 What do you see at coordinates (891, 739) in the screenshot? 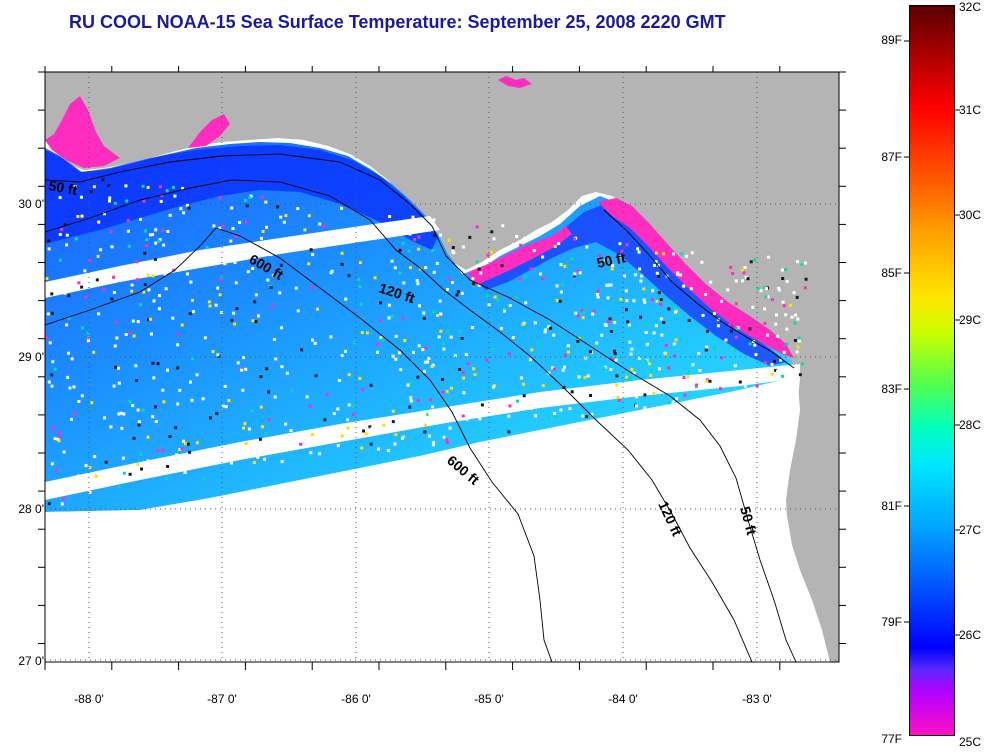
I see `colorbar-f-label: 77F` at bounding box center [891, 739].